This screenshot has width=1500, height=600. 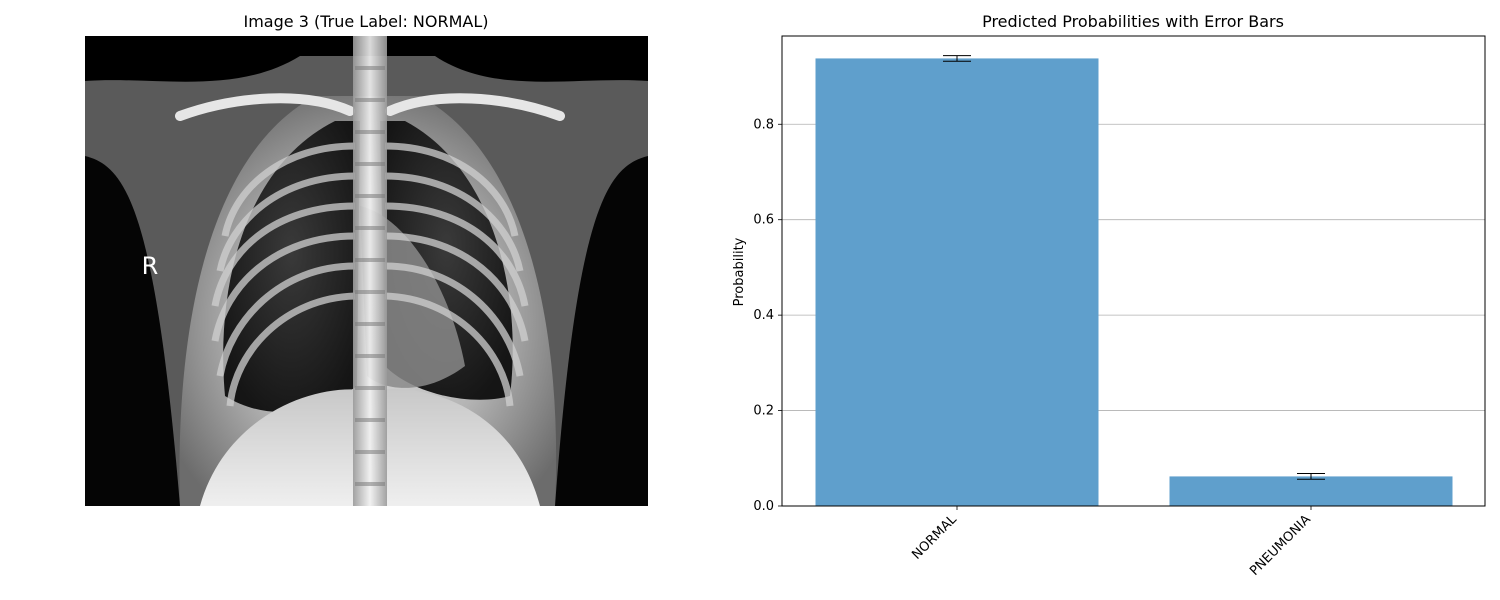 I want to click on x-tick-label: NORMAL, so click(x=934, y=537).